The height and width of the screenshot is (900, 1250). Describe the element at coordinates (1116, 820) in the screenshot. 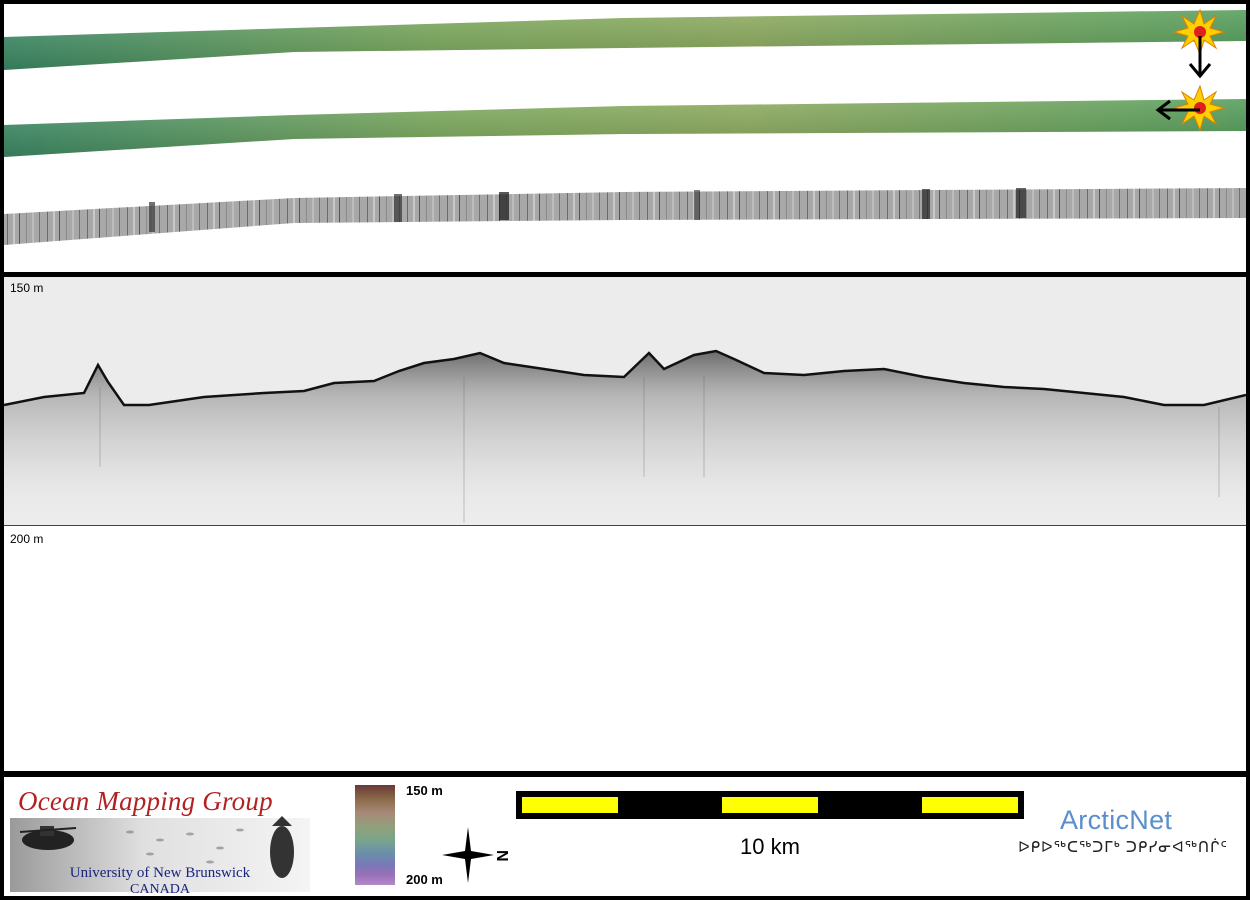

I see `arcticnet-logo-title: ArcticNet` at that location.